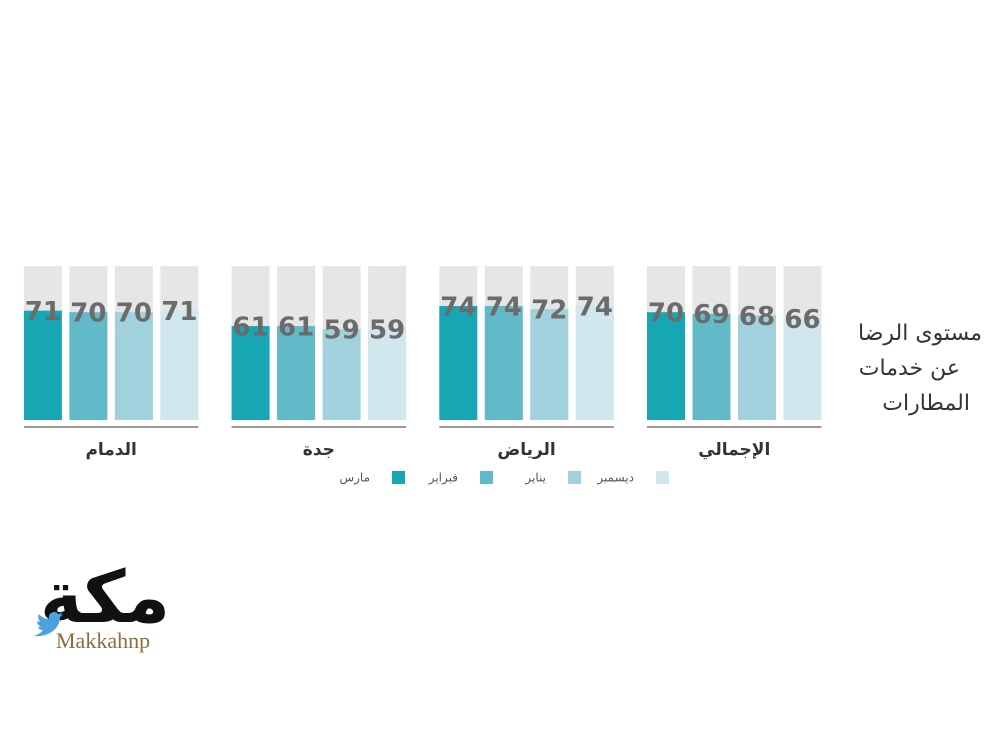  What do you see at coordinates (110, 450) in the screenshot?
I see `x-tick-label: الدمام` at bounding box center [110, 450].